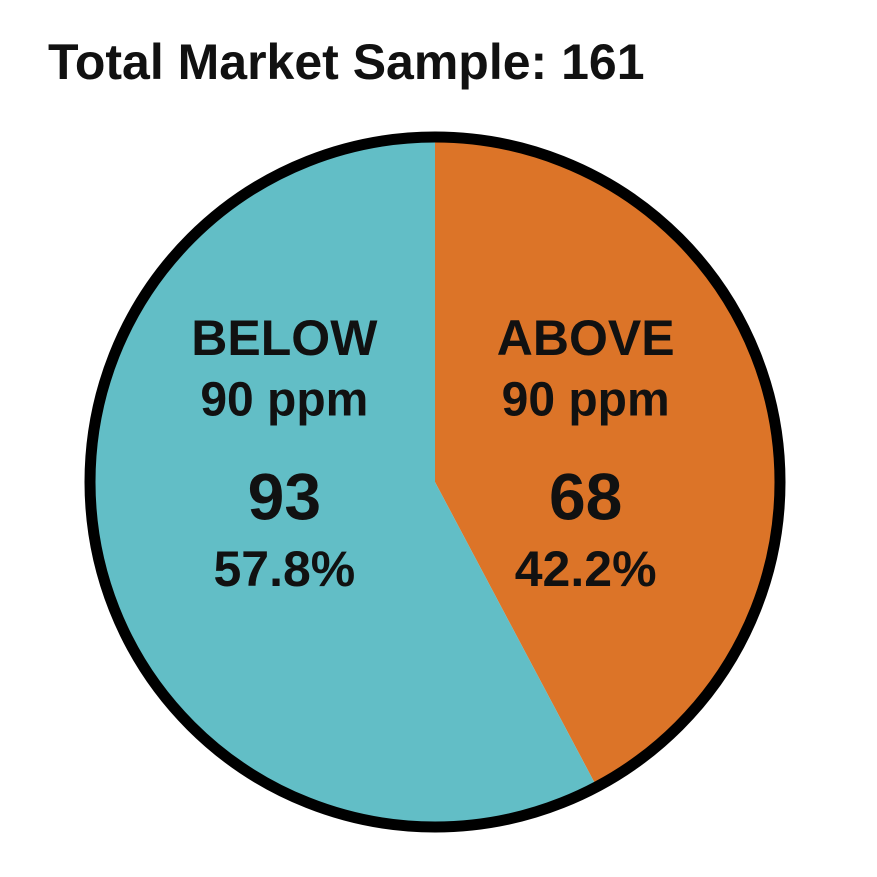 The image size is (877, 877). Describe the element at coordinates (284, 569) in the screenshot. I see `percent-label: 57.8%` at that location.